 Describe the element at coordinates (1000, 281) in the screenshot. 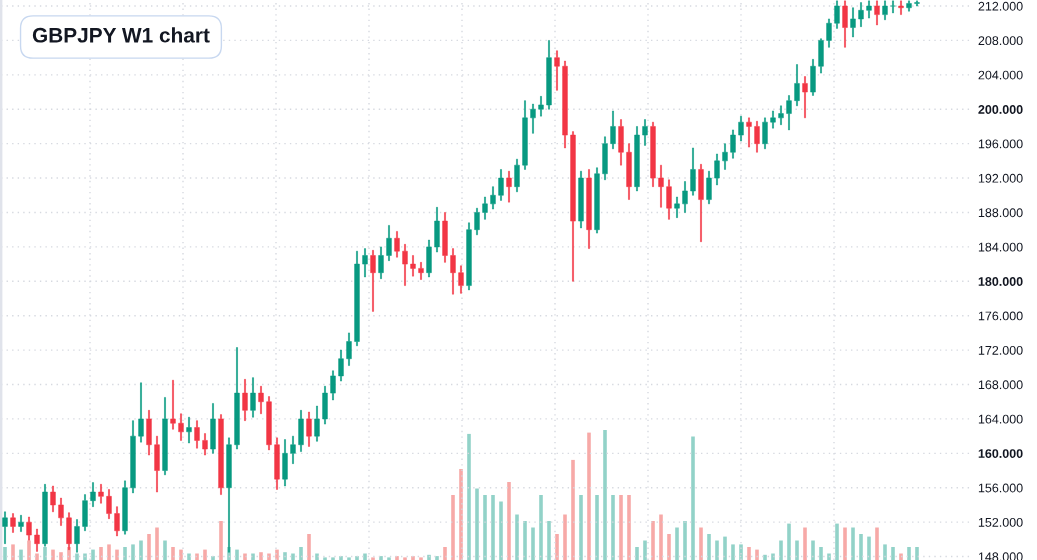

I see `y-tick-label: 180.000` at that location.